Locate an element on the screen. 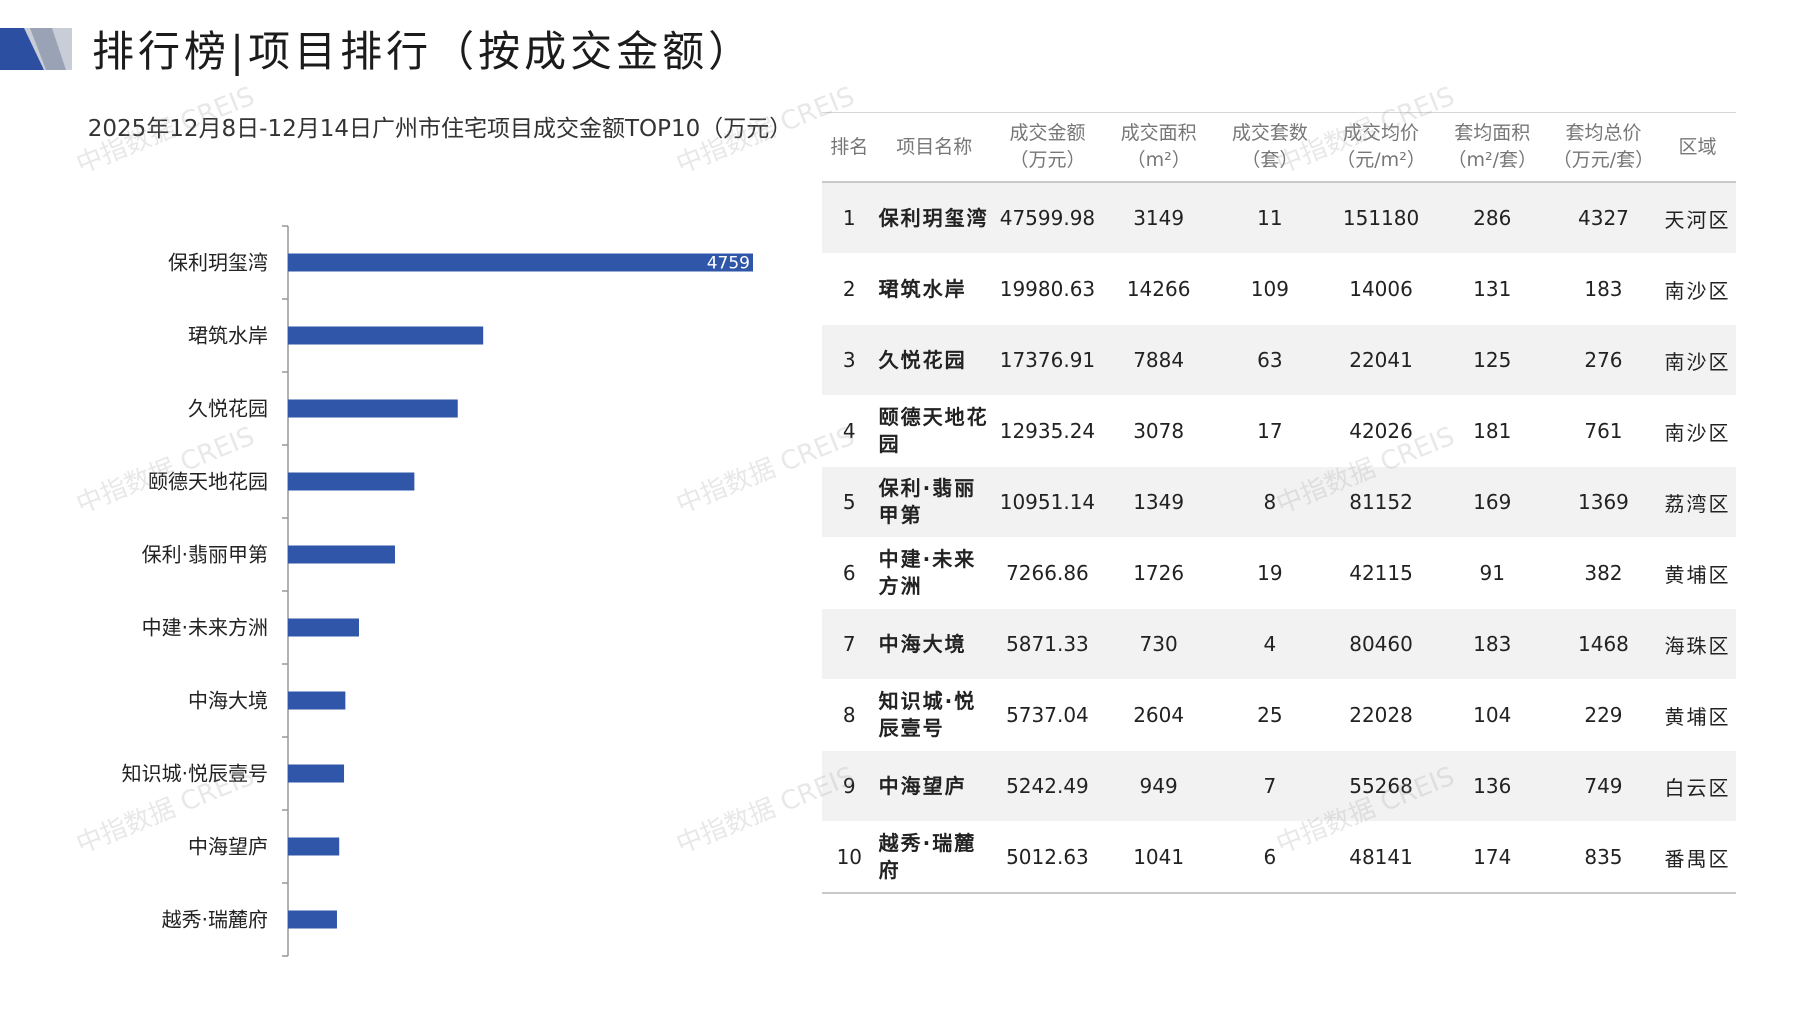 The height and width of the screenshot is (1010, 1797). table-cell: 91 is located at coordinates (1492, 573).